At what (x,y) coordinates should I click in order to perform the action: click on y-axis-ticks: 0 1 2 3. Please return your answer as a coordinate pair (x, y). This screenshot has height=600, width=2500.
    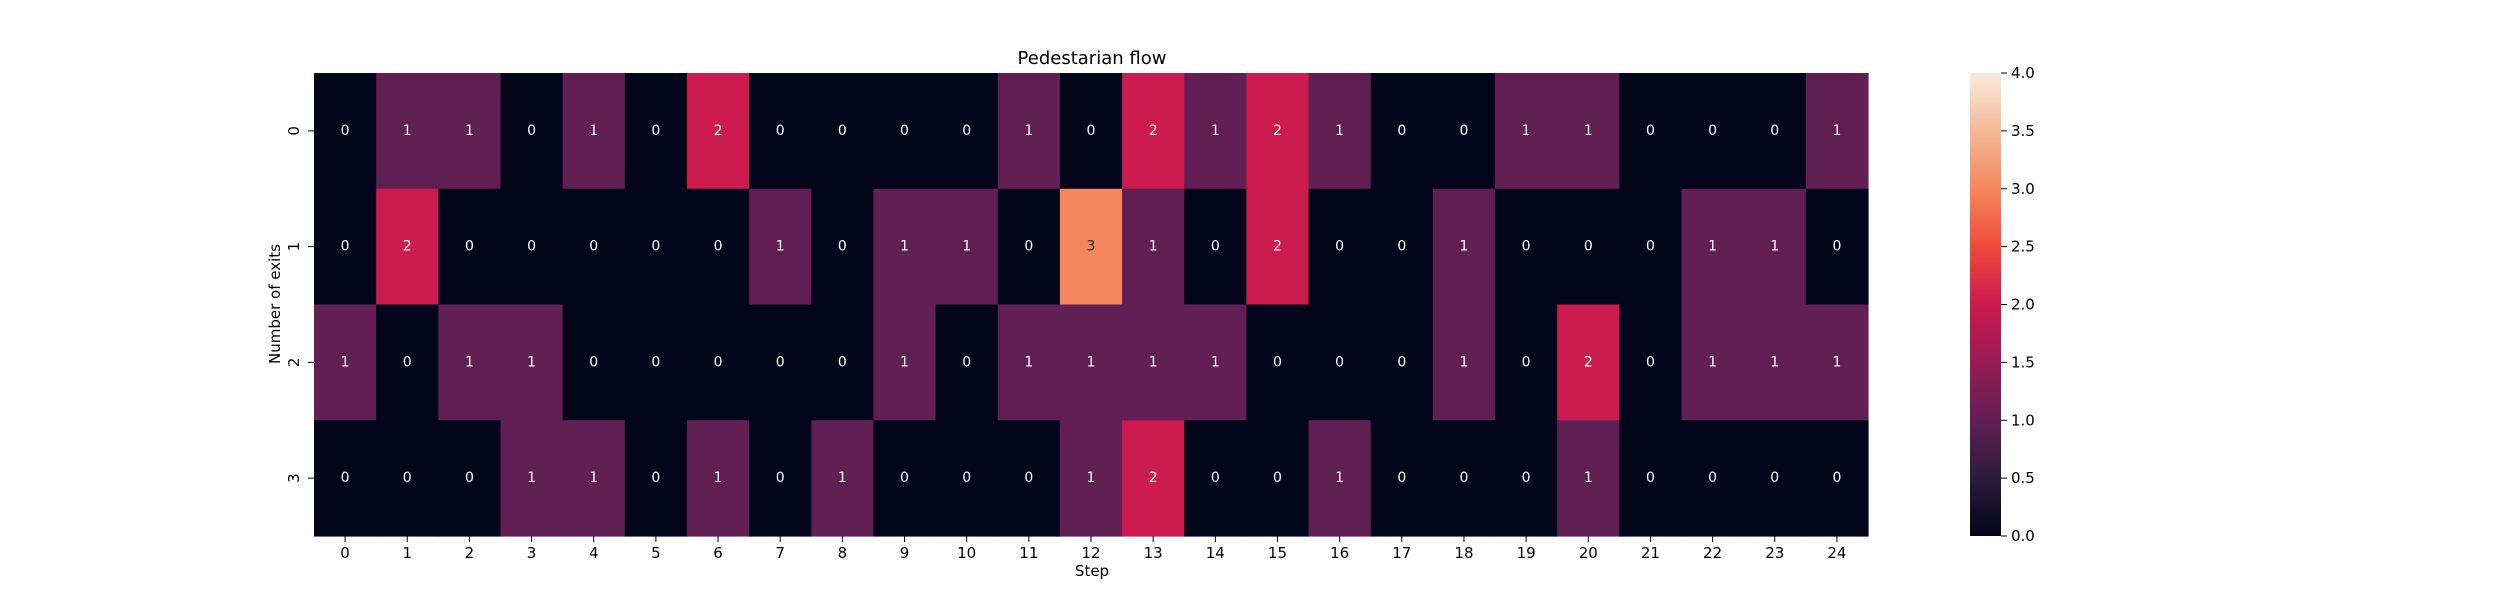
    Looking at the image, I should click on (299, 304).